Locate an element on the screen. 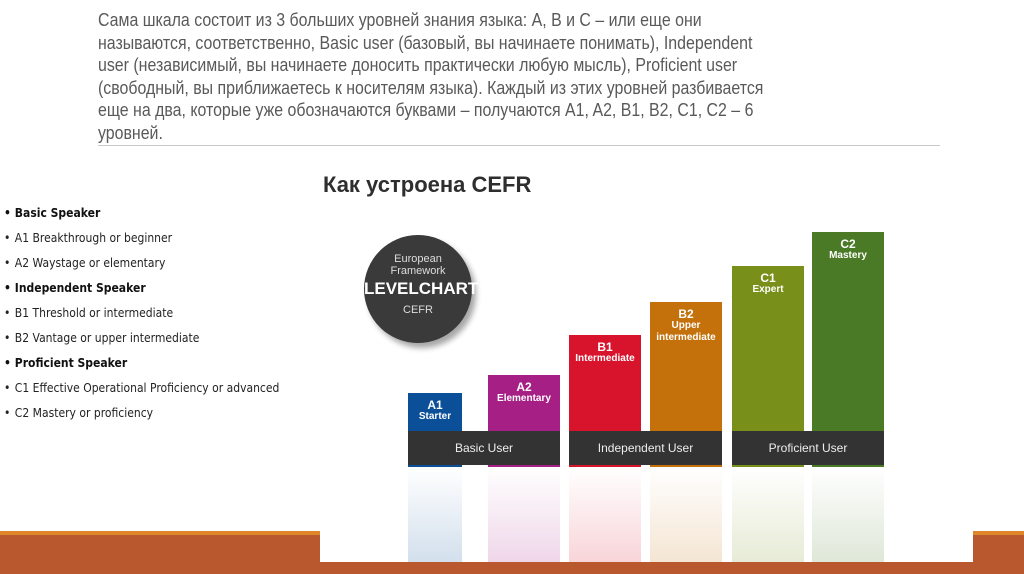 Image resolution: width=1024 pixels, height=574 pixels. level-code: B1 is located at coordinates (605, 347).